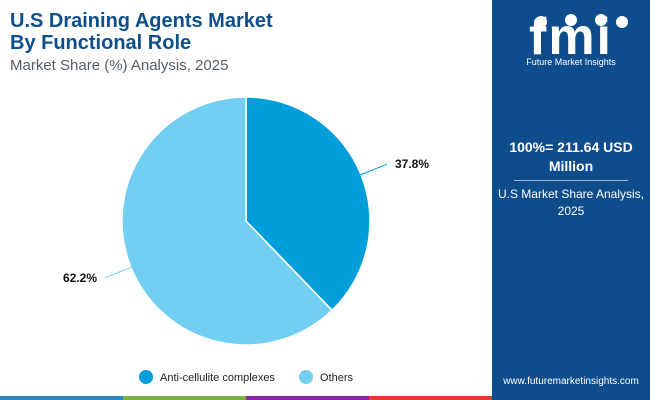 The height and width of the screenshot is (400, 650). Describe the element at coordinates (119, 65) in the screenshot. I see `chart-subtitle: Market Share (%) Analysis, 2025` at that location.